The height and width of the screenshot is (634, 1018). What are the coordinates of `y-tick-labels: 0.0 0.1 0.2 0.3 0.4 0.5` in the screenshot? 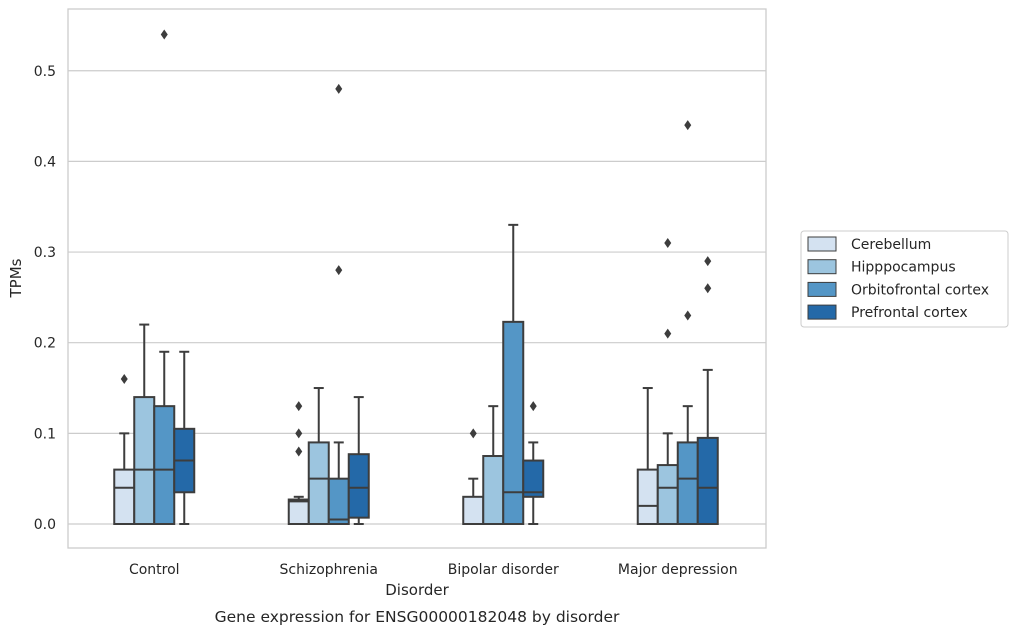 It's located at (45, 298).